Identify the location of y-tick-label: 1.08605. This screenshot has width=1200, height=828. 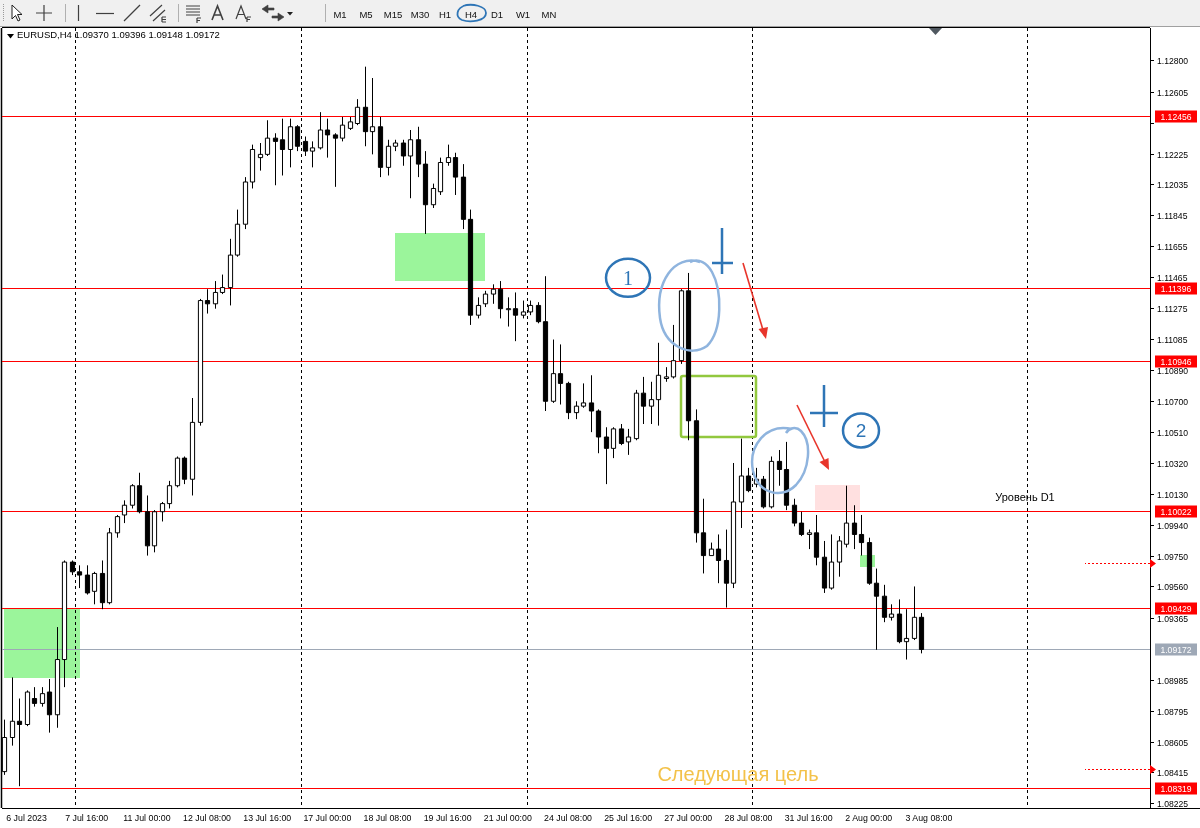
(1173, 742).